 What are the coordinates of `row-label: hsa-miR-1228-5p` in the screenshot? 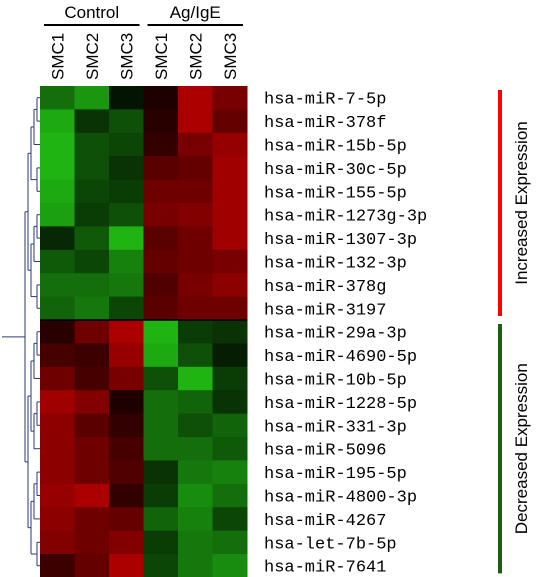 It's located at (340, 404).